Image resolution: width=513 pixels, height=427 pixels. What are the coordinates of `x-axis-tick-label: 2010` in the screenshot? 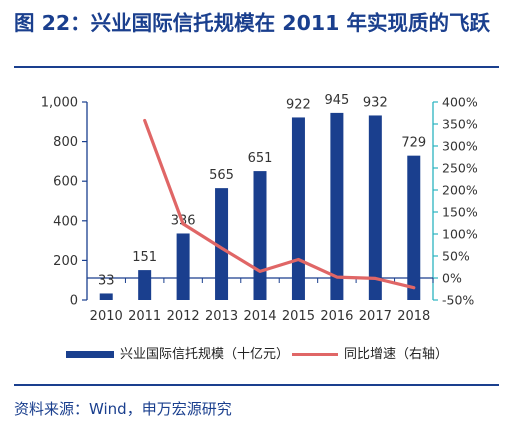 It's located at (106, 316).